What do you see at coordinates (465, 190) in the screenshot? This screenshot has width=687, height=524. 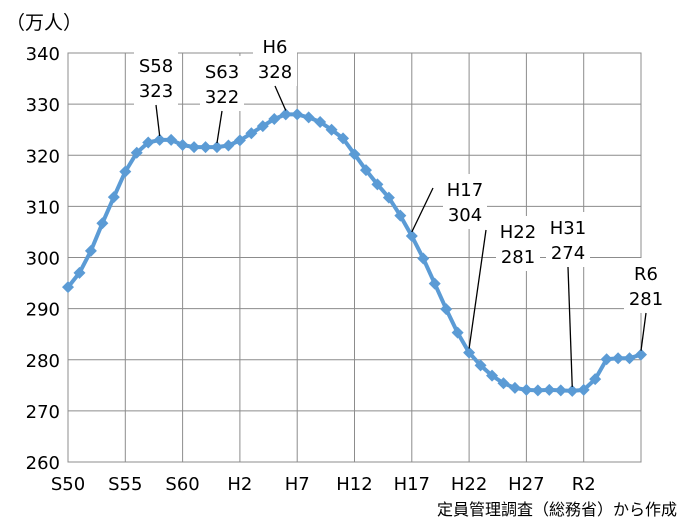 I see `annotation-label-era: H17` at bounding box center [465, 190].